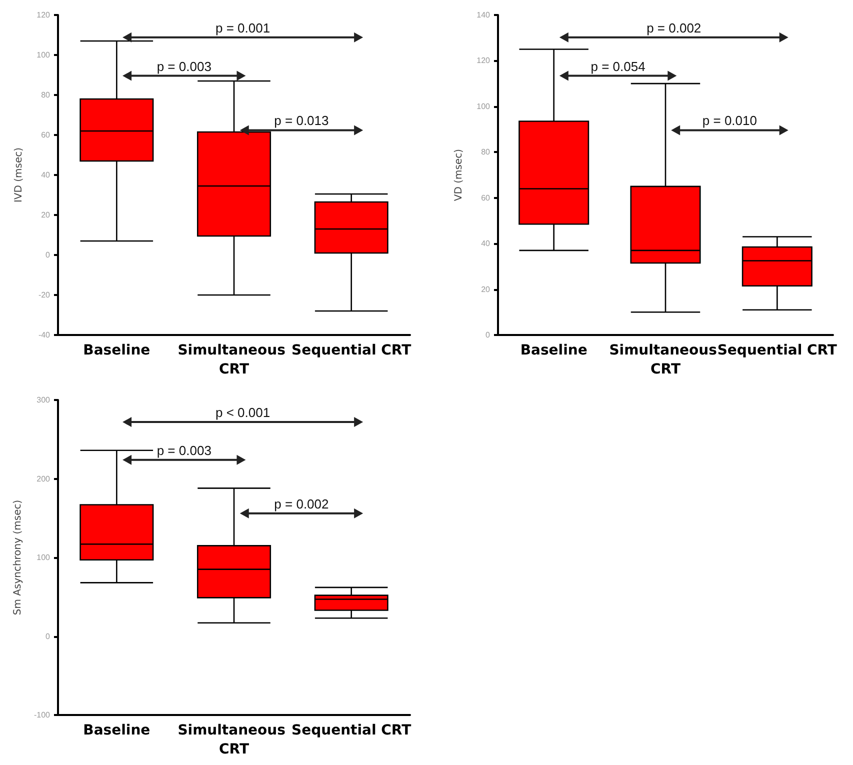 This screenshot has height=765, width=853. I want to click on y-tick-label: -100, so click(42, 715).